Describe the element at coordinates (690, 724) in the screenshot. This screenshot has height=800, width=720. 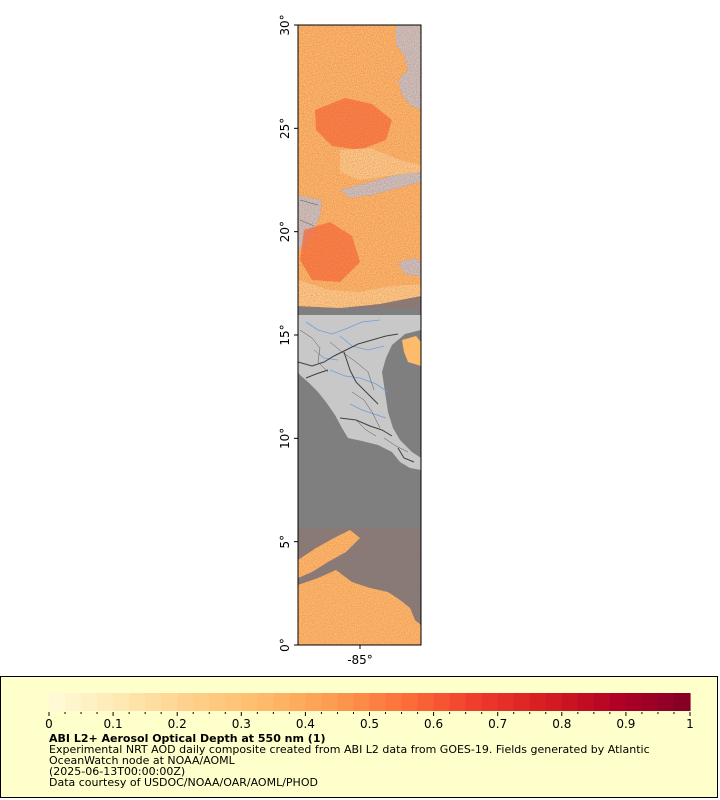
I see `colorbar-tick-label: 1` at that location.